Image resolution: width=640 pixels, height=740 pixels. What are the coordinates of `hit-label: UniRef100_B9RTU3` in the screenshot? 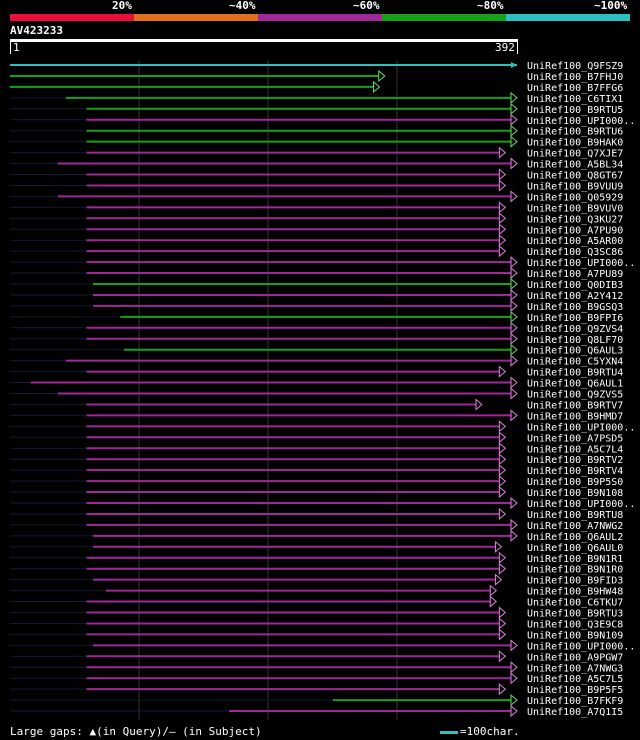 It's located at (575, 614).